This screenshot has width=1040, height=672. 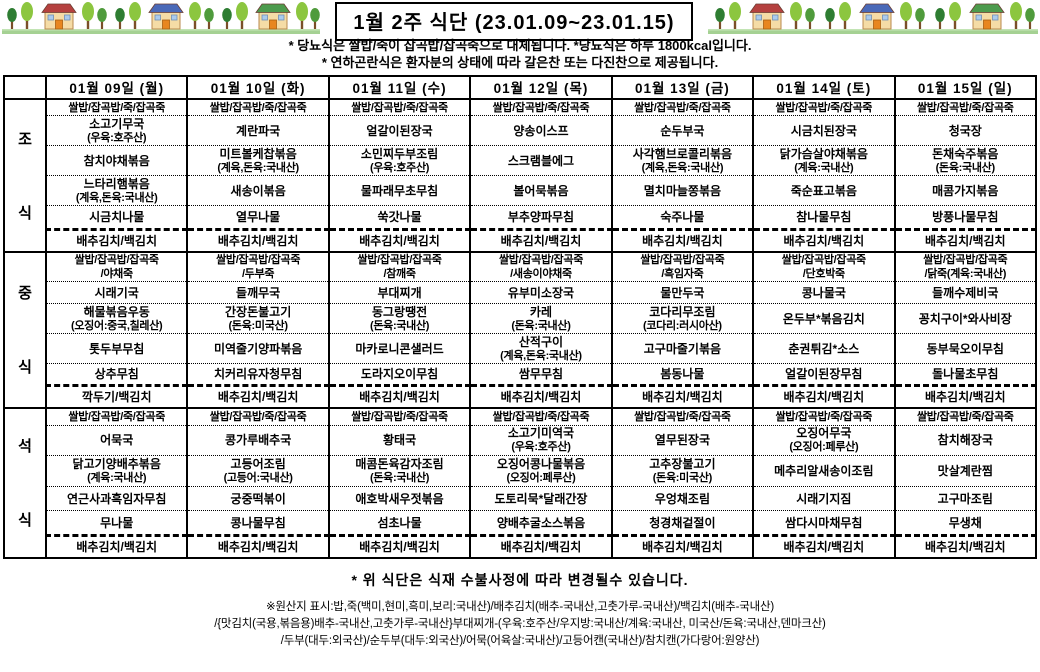 I want to click on menu-item: 우엉채조림, so click(x=682, y=498).